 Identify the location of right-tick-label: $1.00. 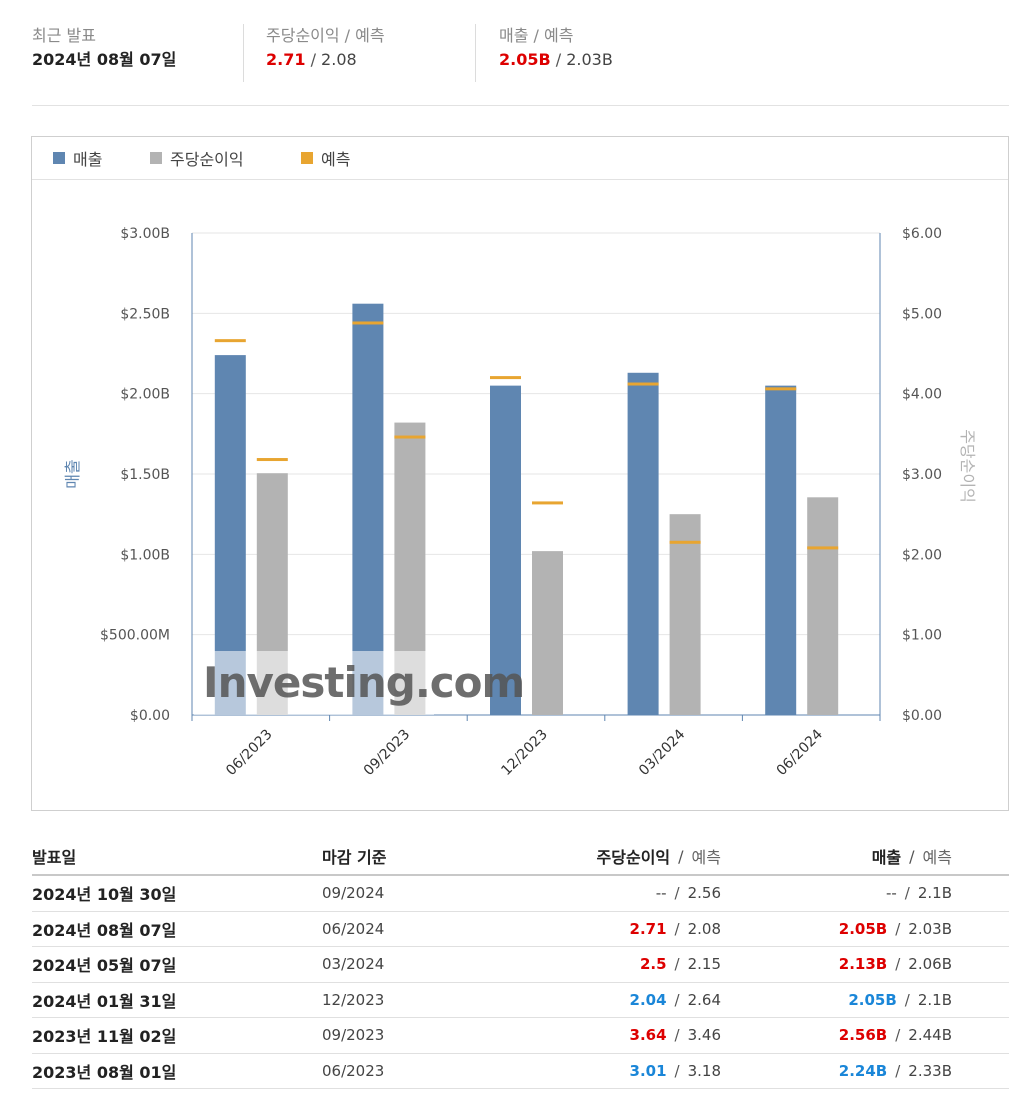
(922, 636).